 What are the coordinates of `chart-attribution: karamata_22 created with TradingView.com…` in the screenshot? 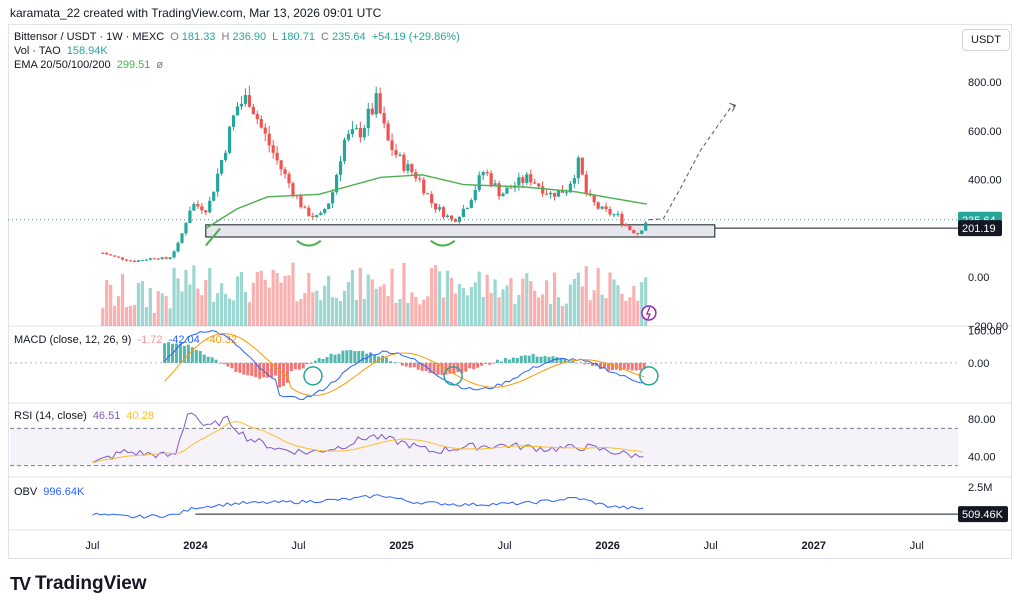 It's located at (196, 13).